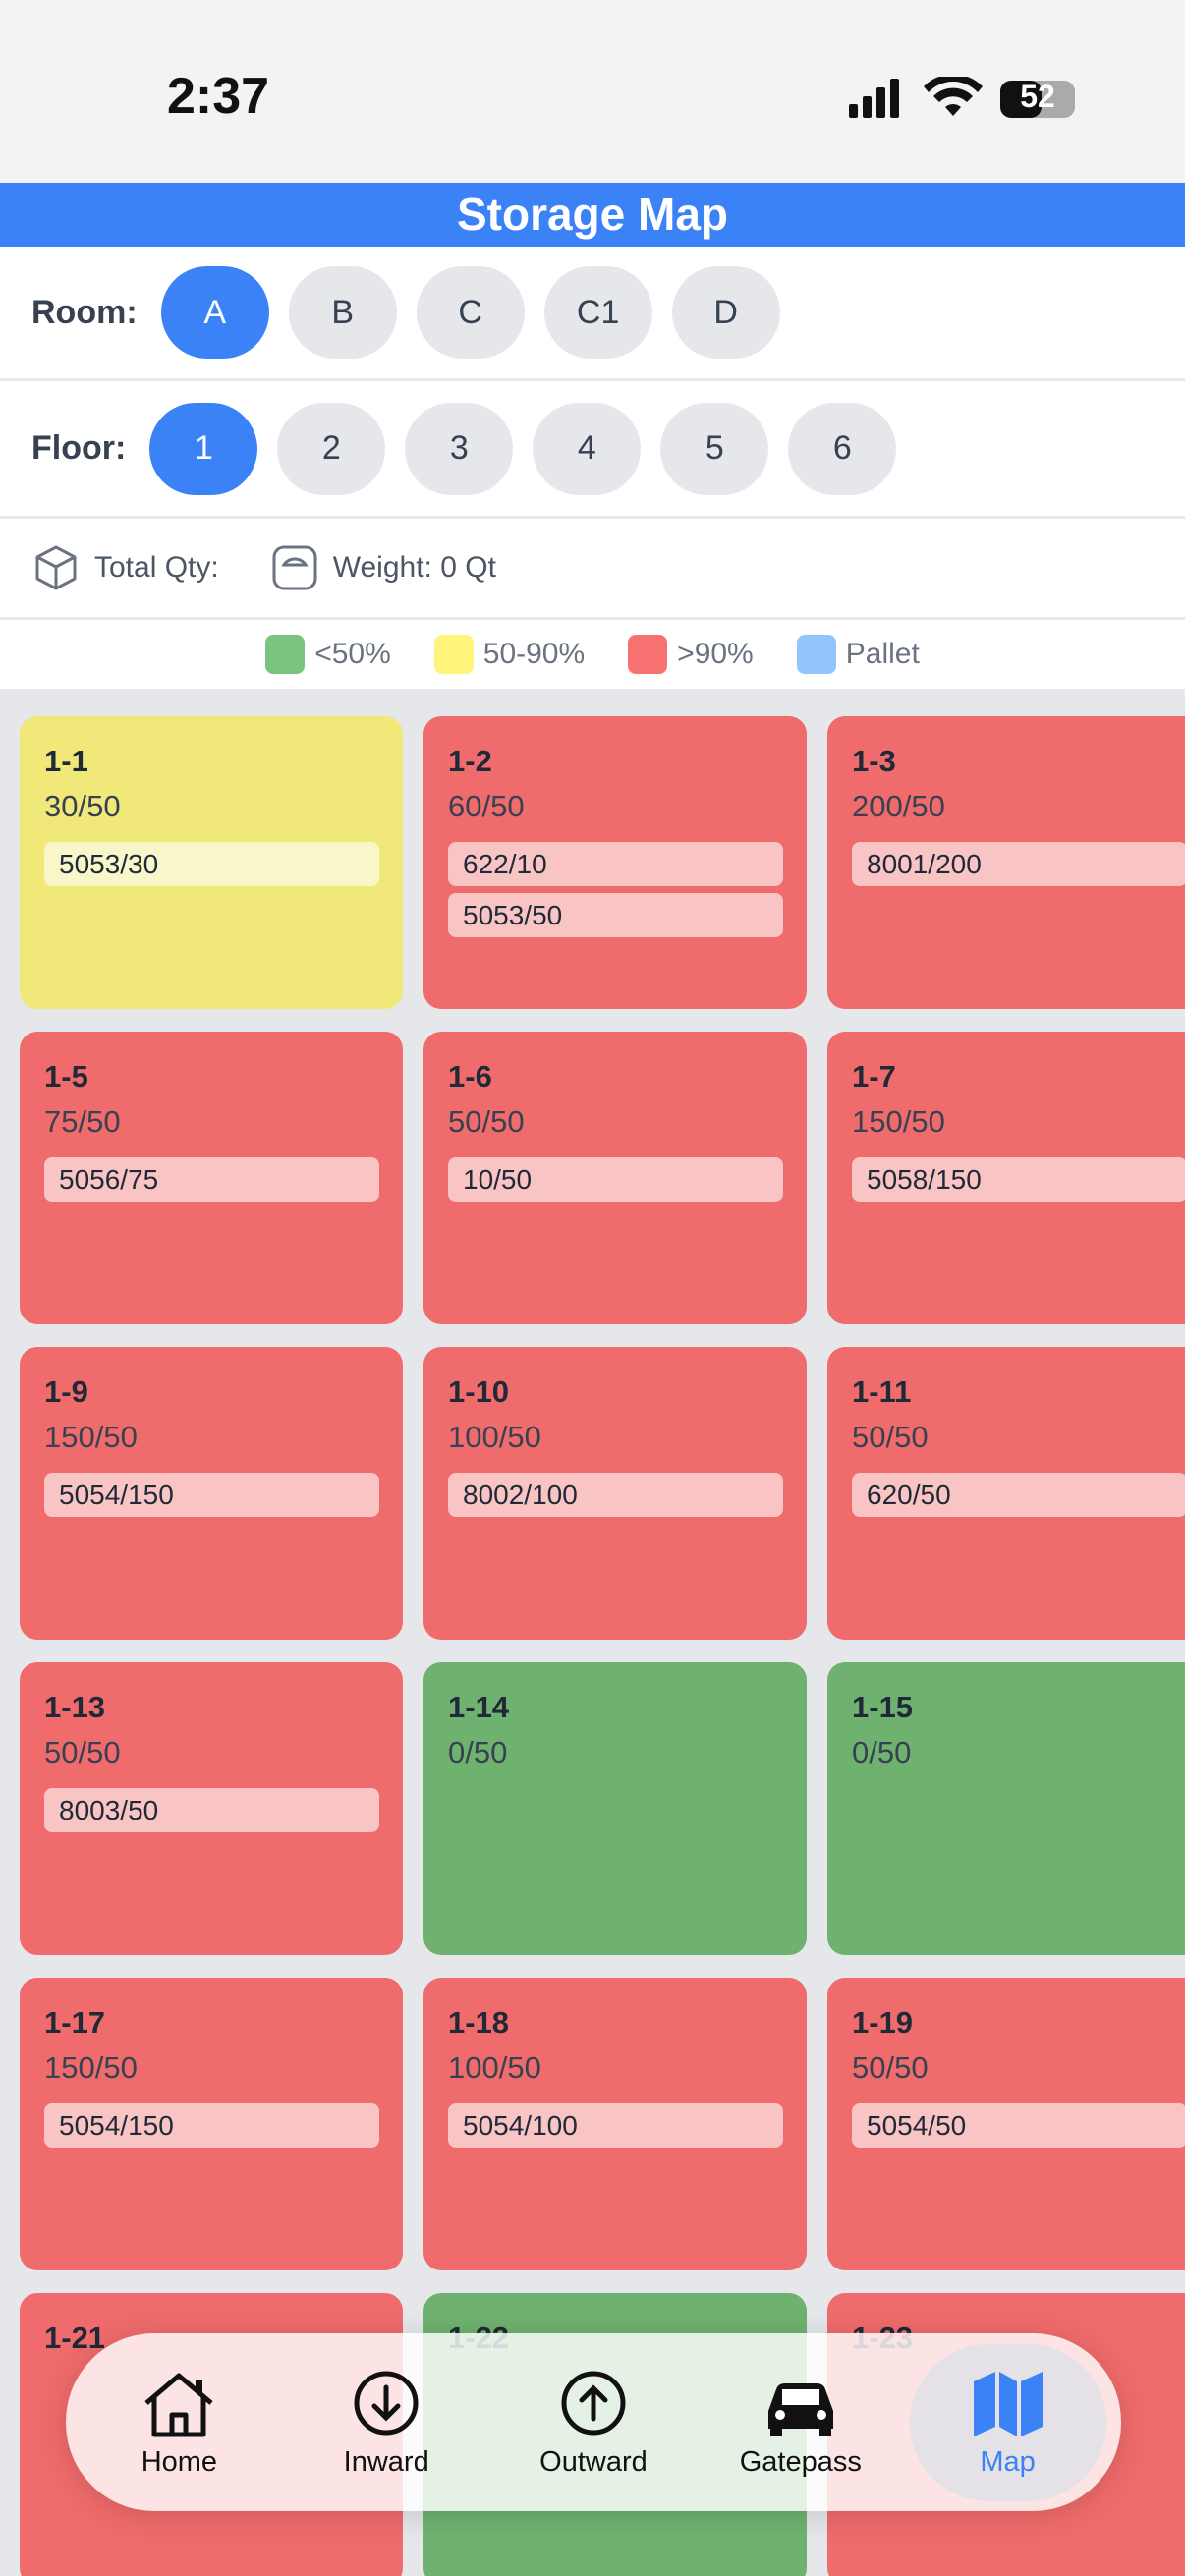  What do you see at coordinates (219, 96) in the screenshot?
I see `clock: 2:37` at bounding box center [219, 96].